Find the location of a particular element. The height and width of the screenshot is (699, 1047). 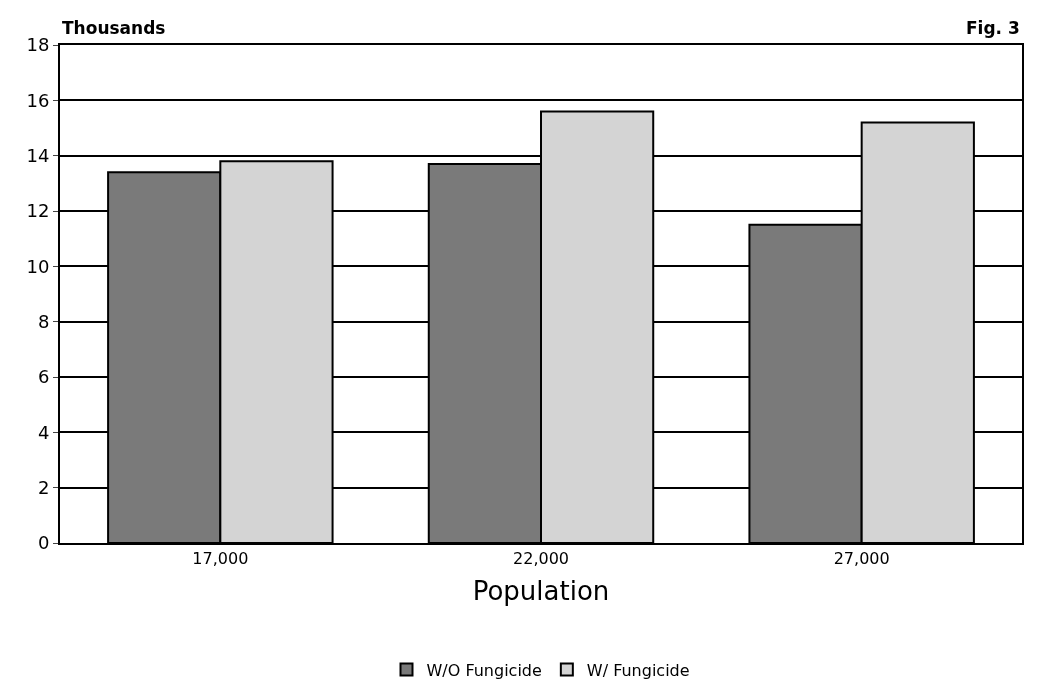

x-tick-label: 17,000 is located at coordinates (220, 559).